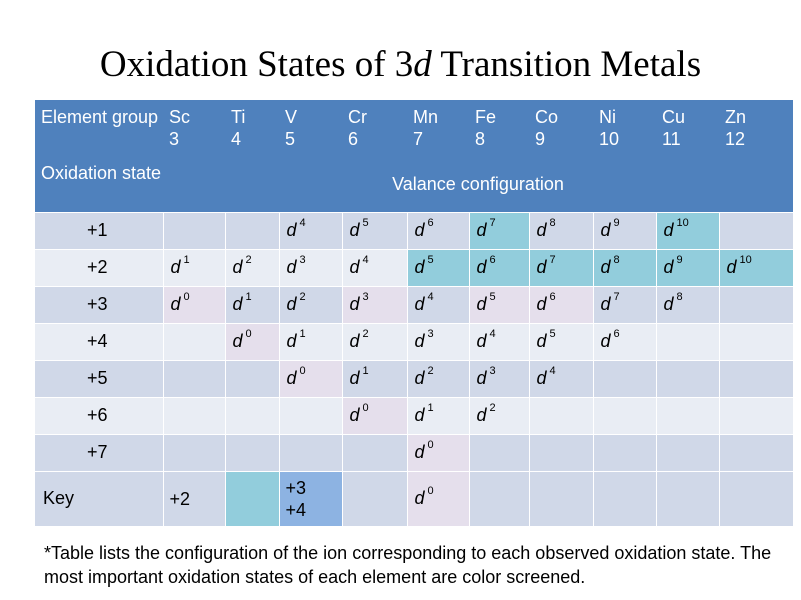 The height and width of the screenshot is (600, 801). What do you see at coordinates (609, 139) in the screenshot?
I see `element-group-number: 10` at bounding box center [609, 139].